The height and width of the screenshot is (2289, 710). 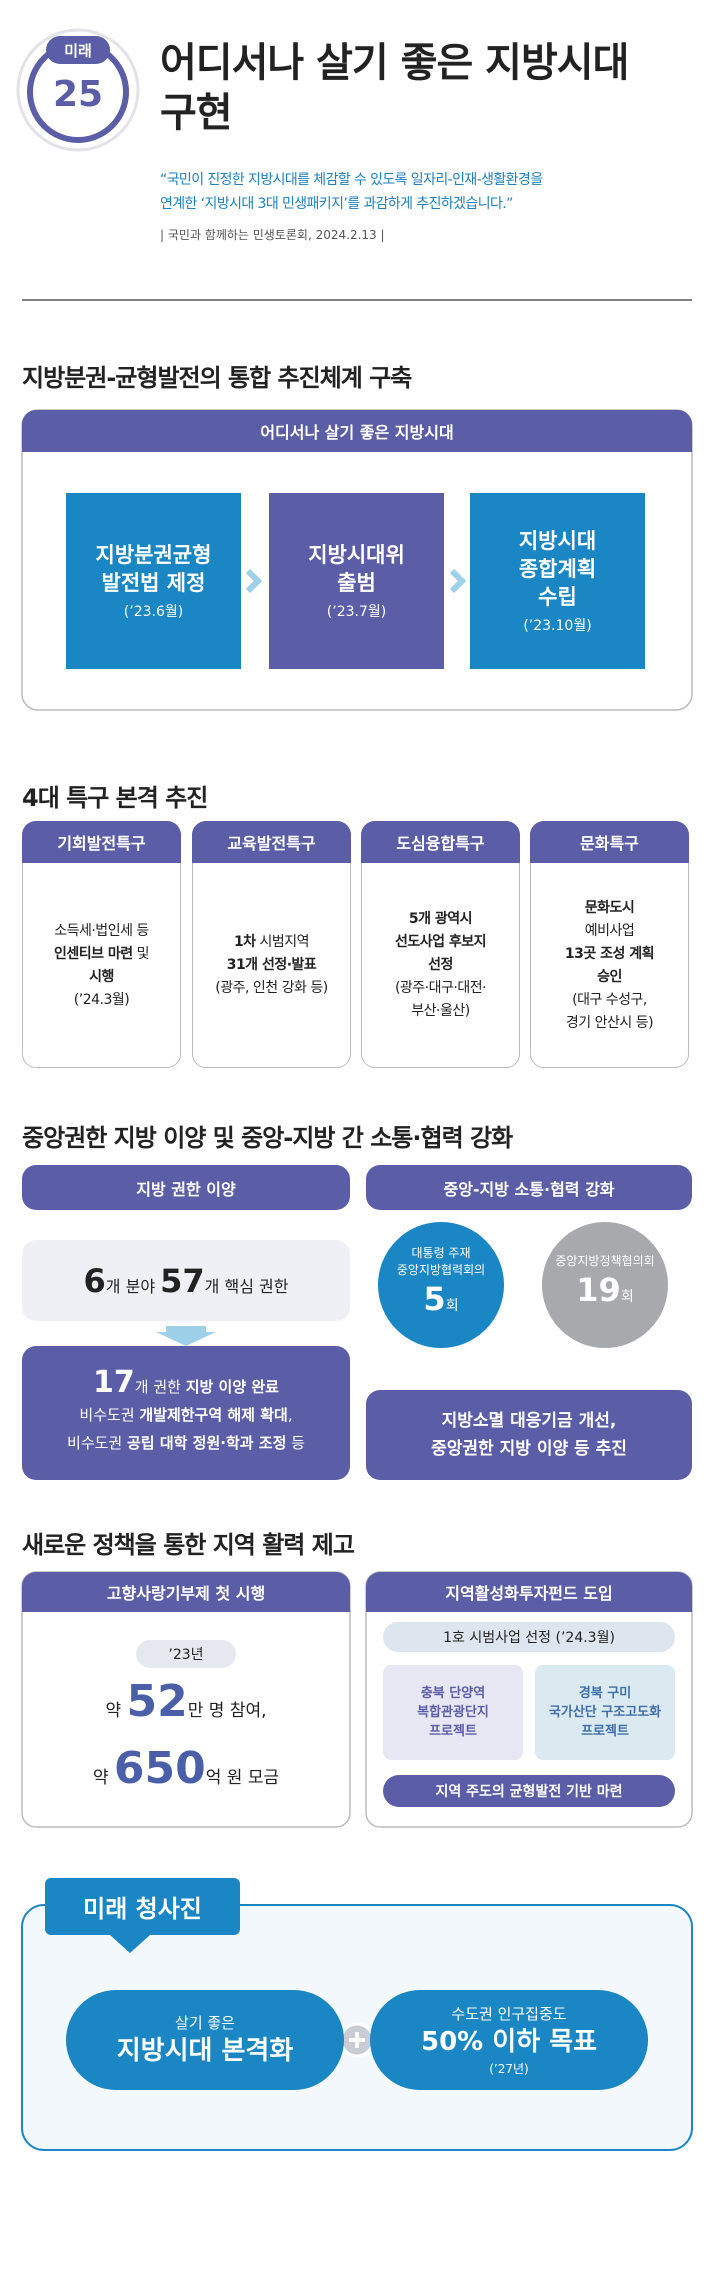 I want to click on panel-header: 지역활성화투자펀드 도입, so click(x=529, y=1592).